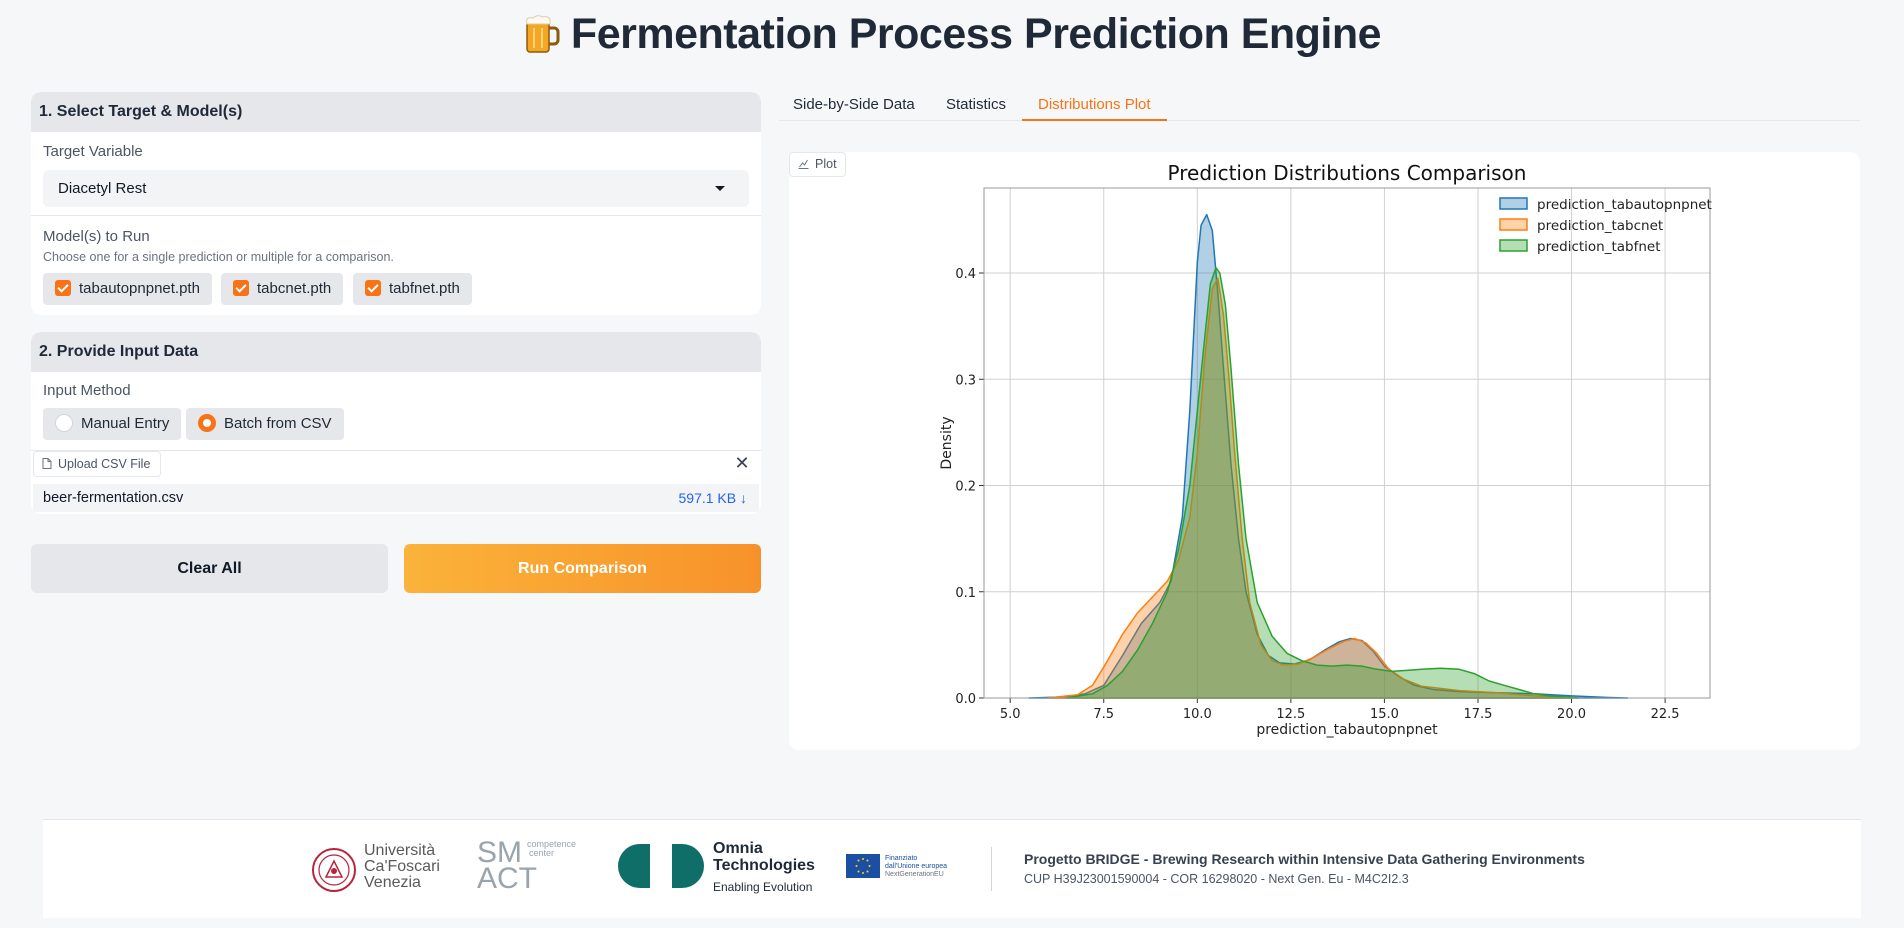  What do you see at coordinates (265, 424) in the screenshot?
I see `radio-batch-from-csv: Batch from CSV` at bounding box center [265, 424].